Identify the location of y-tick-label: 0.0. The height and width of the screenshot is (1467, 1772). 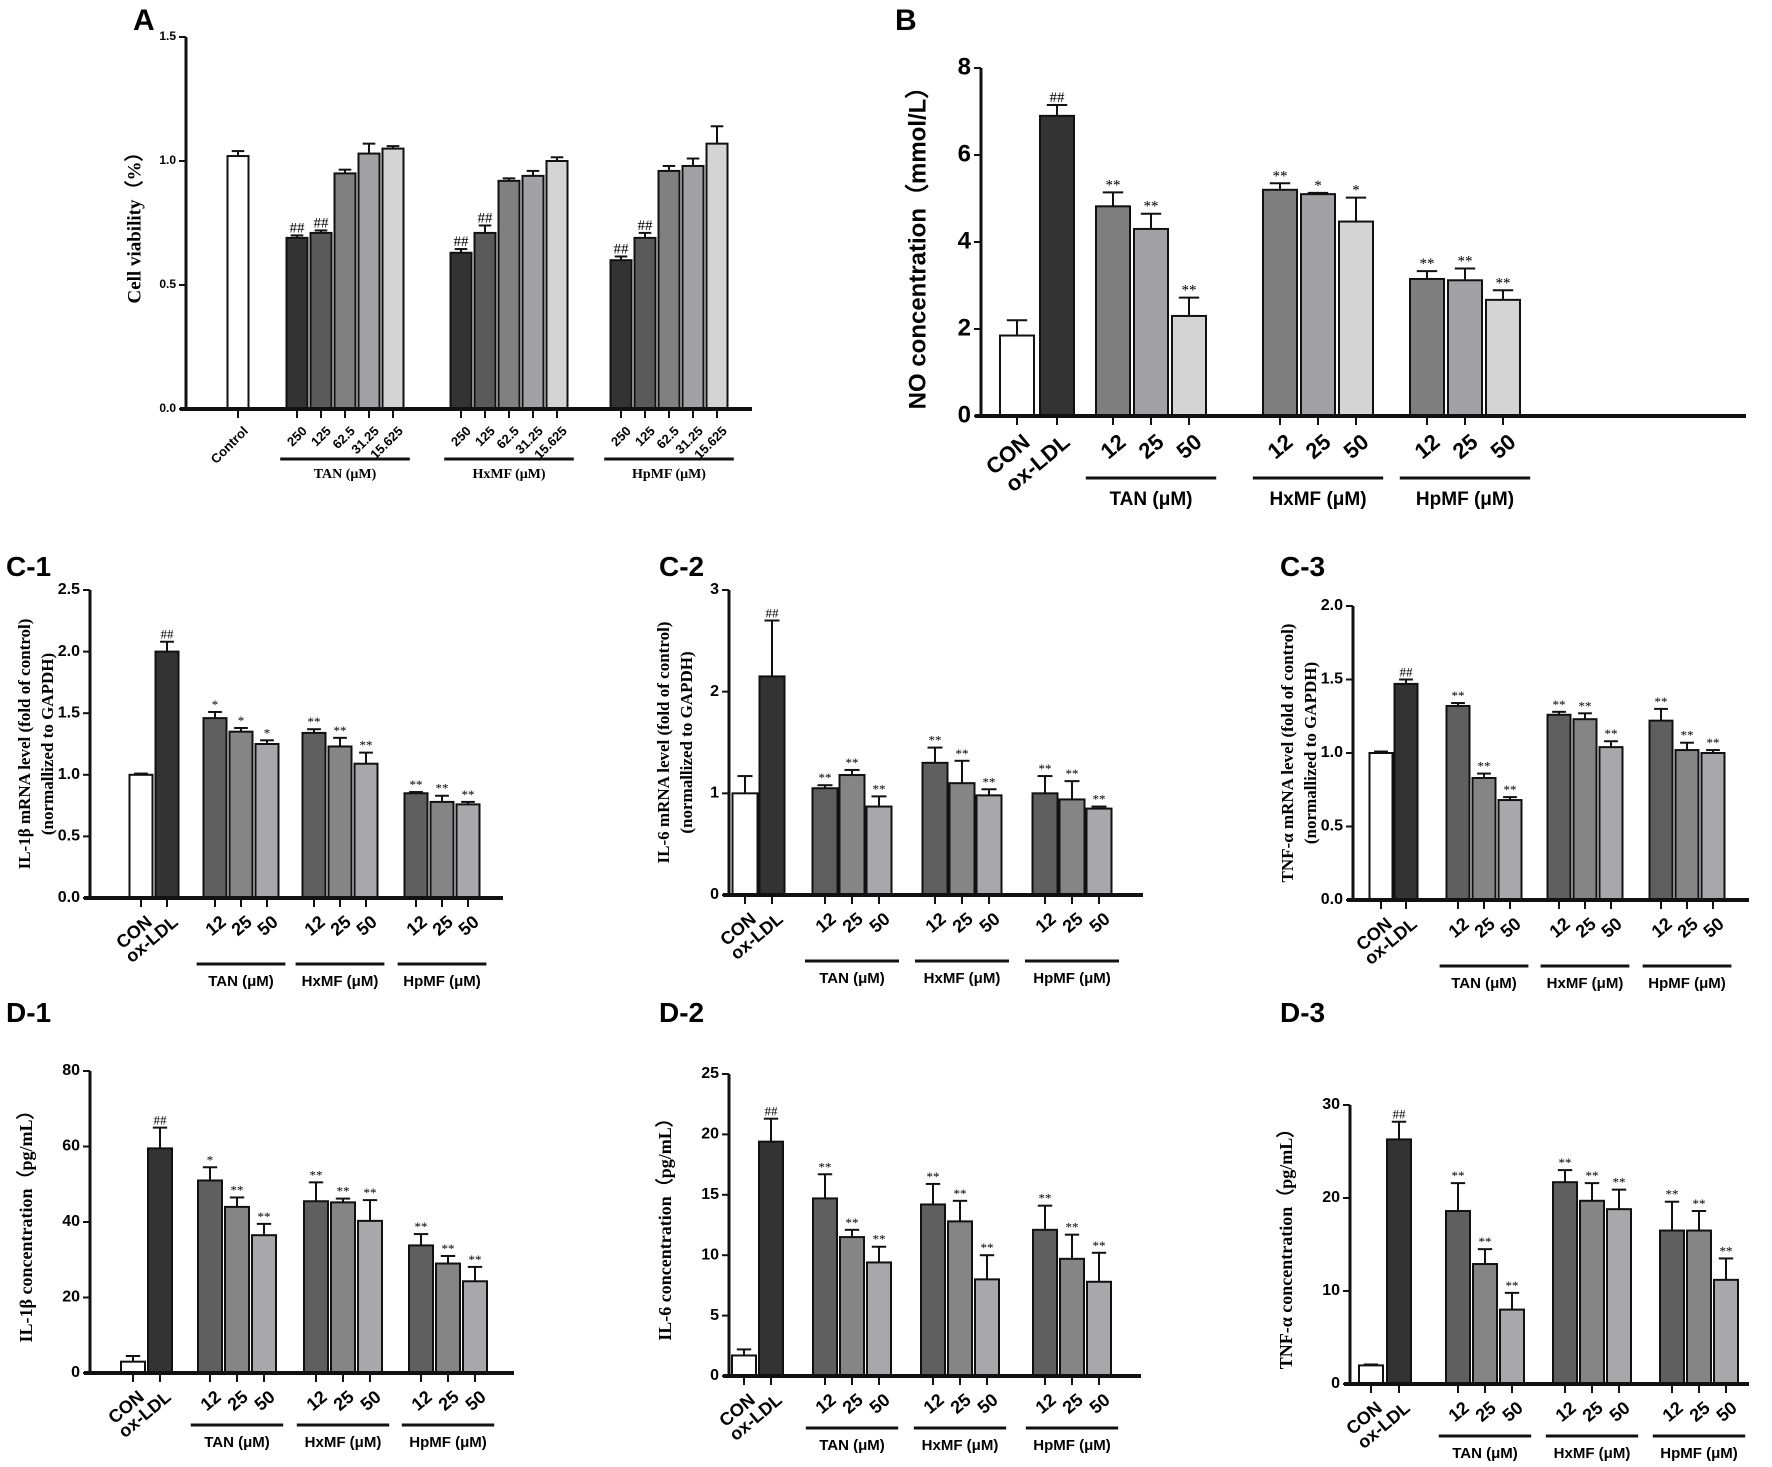
(167, 408).